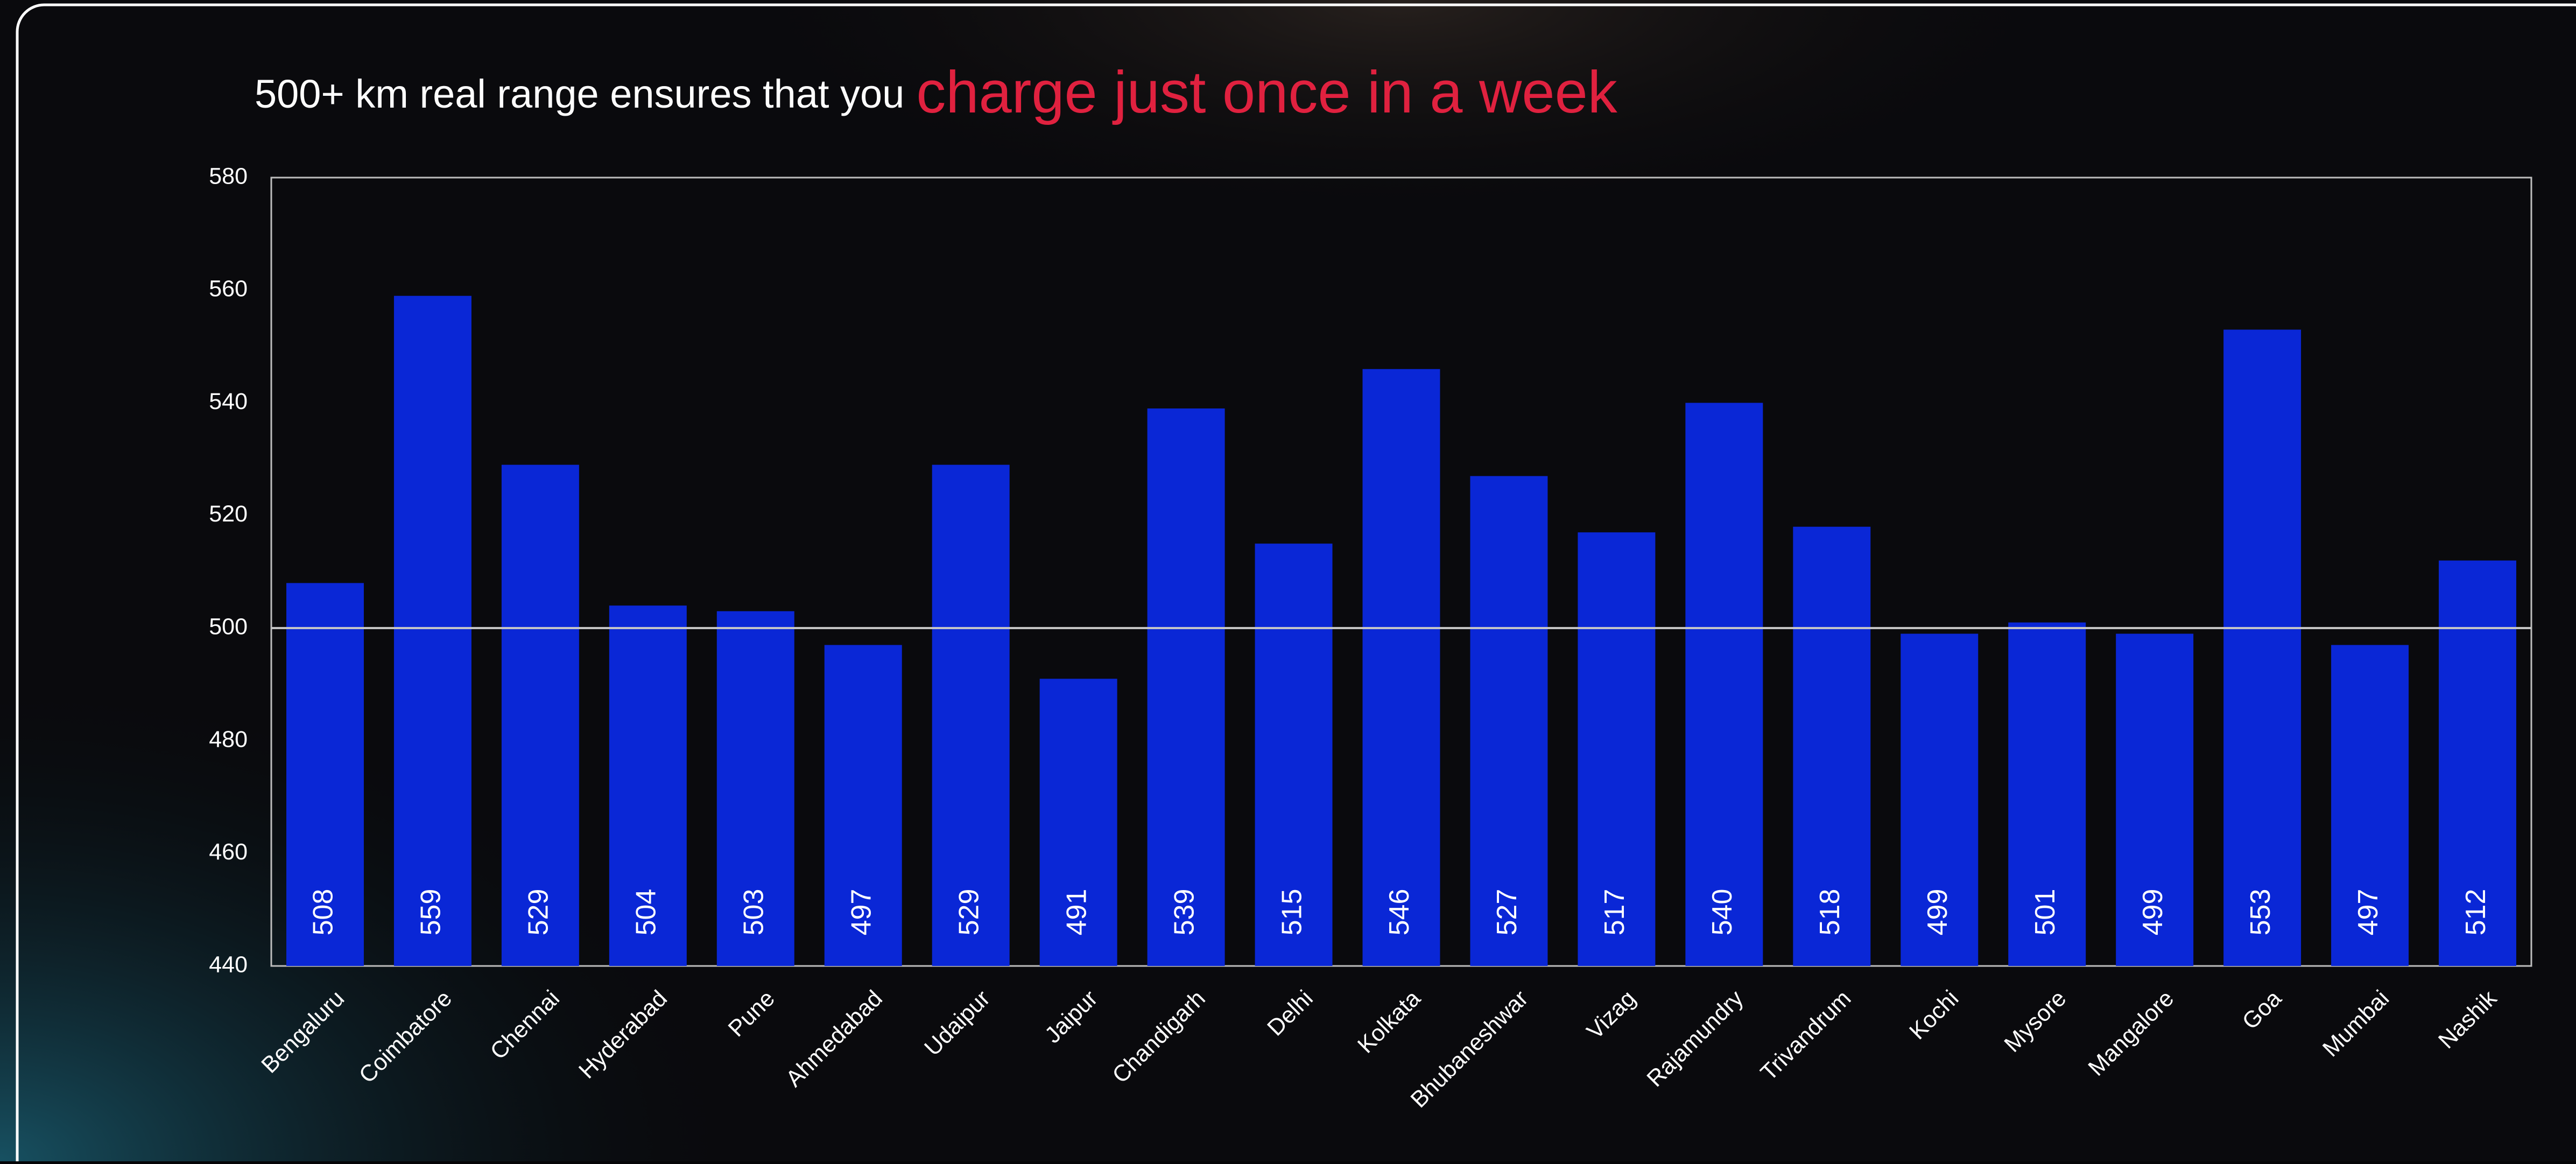 The width and height of the screenshot is (2576, 1164). What do you see at coordinates (229, 739) in the screenshot?
I see `y-tick-label: 480` at bounding box center [229, 739].